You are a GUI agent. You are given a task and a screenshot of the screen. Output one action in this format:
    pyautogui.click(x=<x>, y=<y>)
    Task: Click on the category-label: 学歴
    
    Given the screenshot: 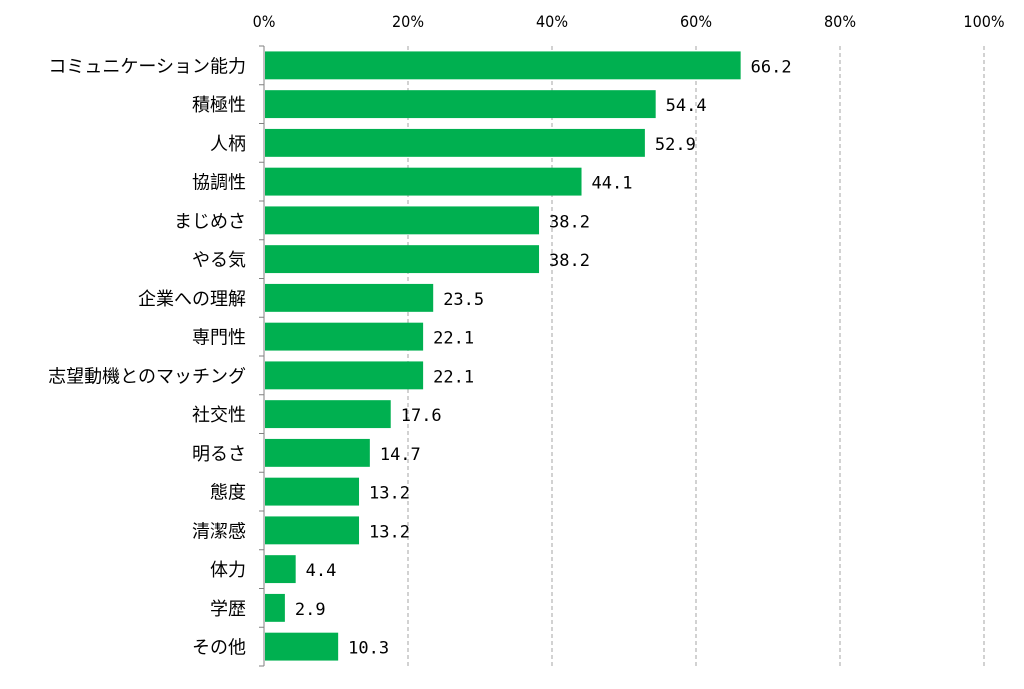 What is the action you would take?
    pyautogui.click(x=228, y=609)
    